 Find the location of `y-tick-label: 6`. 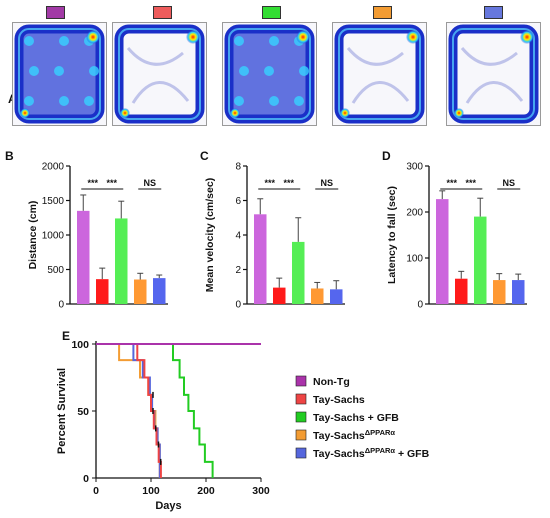

y-tick-label: 6 is located at coordinates (238, 201).